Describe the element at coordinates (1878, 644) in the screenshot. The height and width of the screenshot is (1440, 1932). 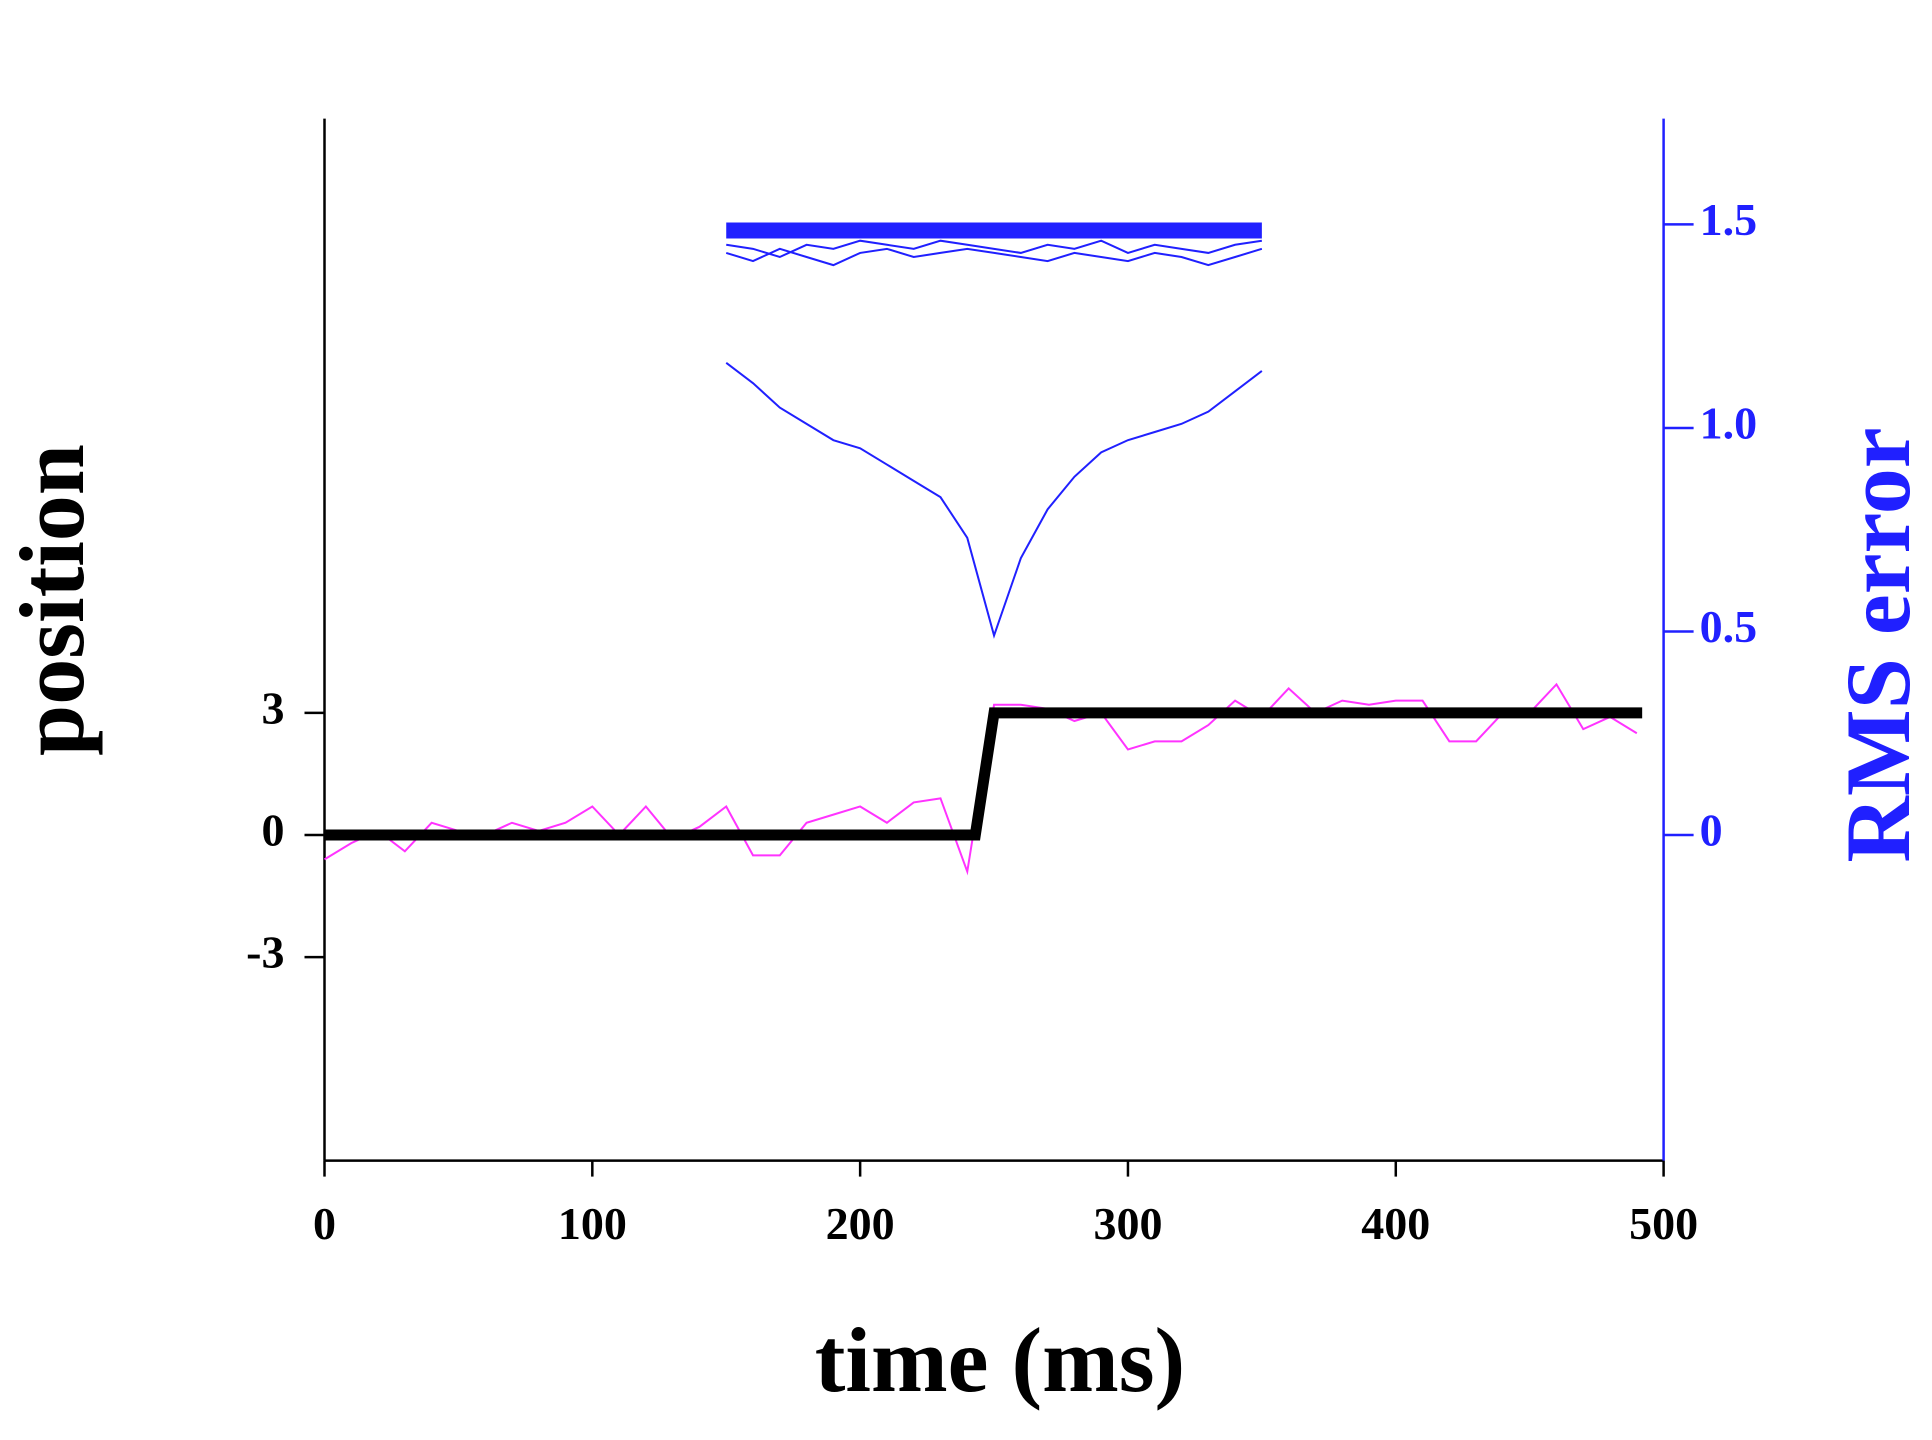
I see `y2-axis-title: RMS error` at that location.